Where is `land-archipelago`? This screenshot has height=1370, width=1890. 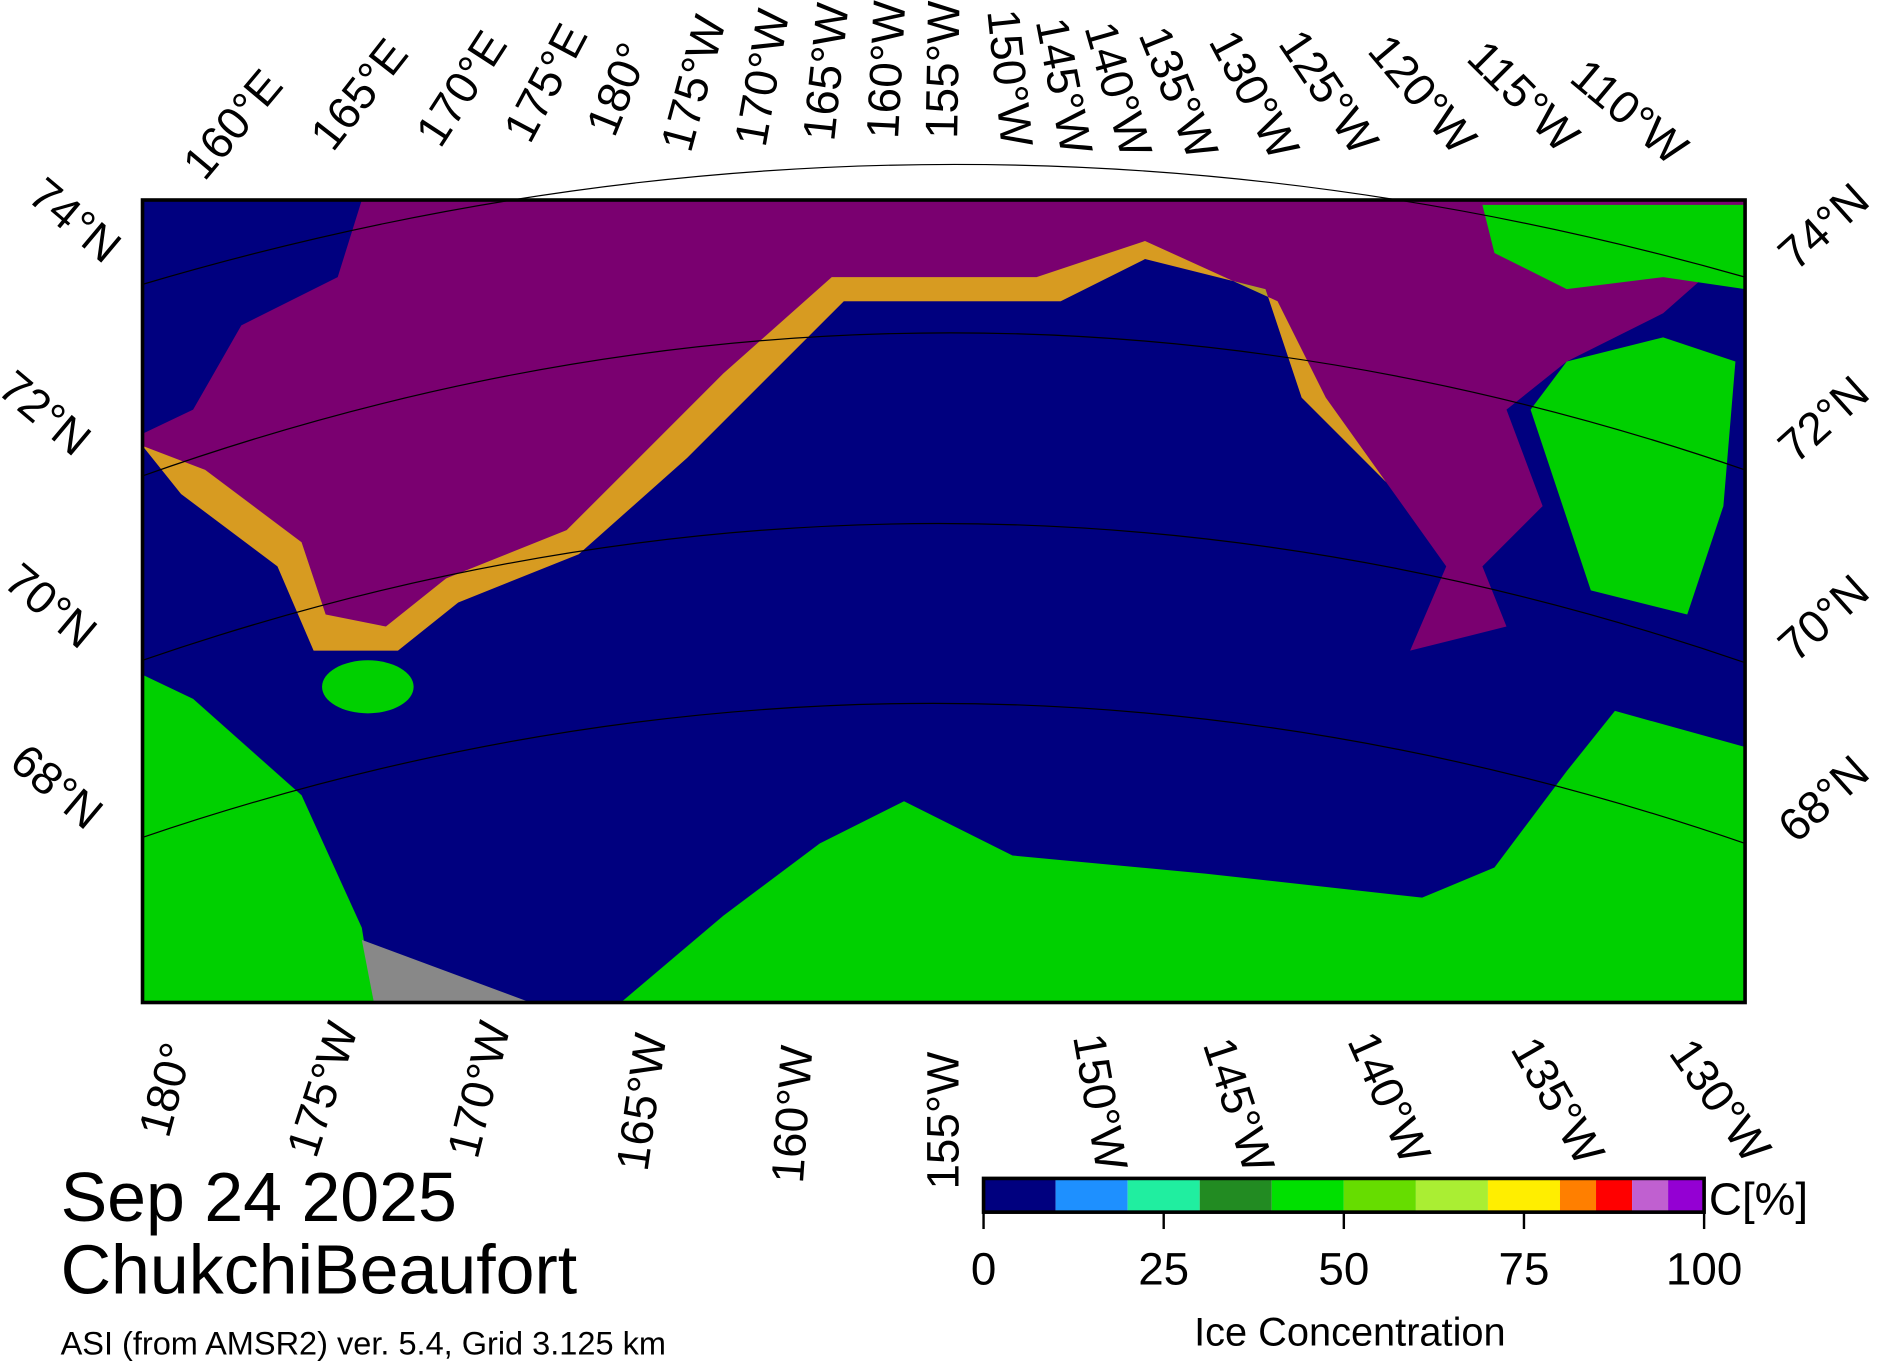
land-archipelago is located at coordinates (1614, 247).